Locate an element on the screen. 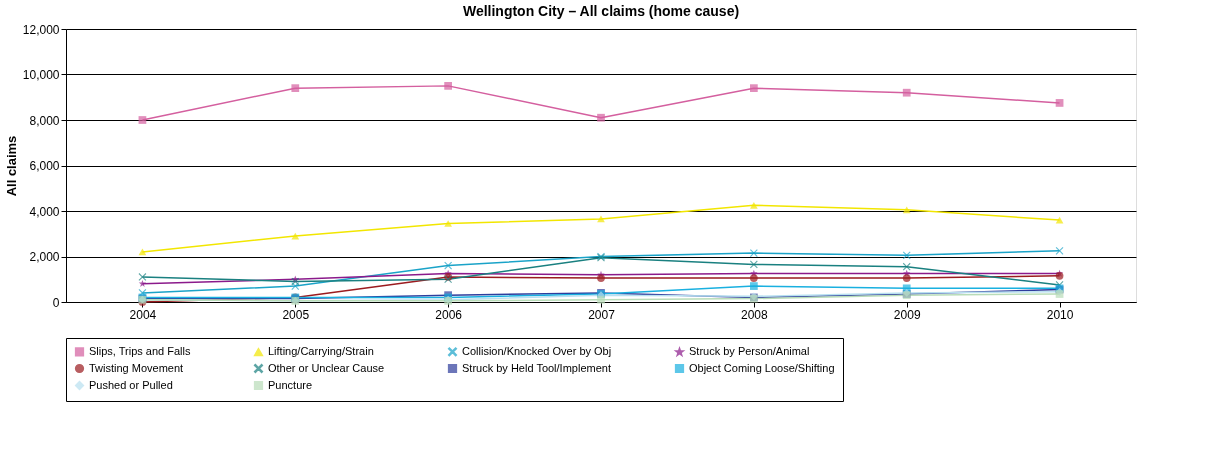 This screenshot has width=1220, height=466. y-tick-label: 4,000 is located at coordinates (44, 211).